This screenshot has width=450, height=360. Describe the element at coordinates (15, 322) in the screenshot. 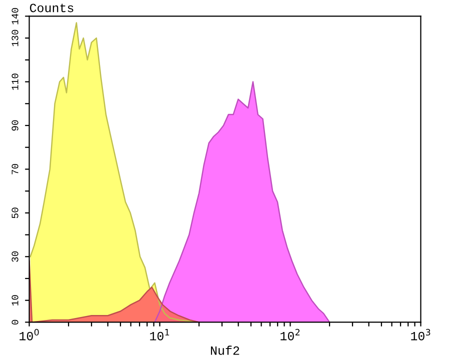

I see `y-tick-label: 0` at that location.